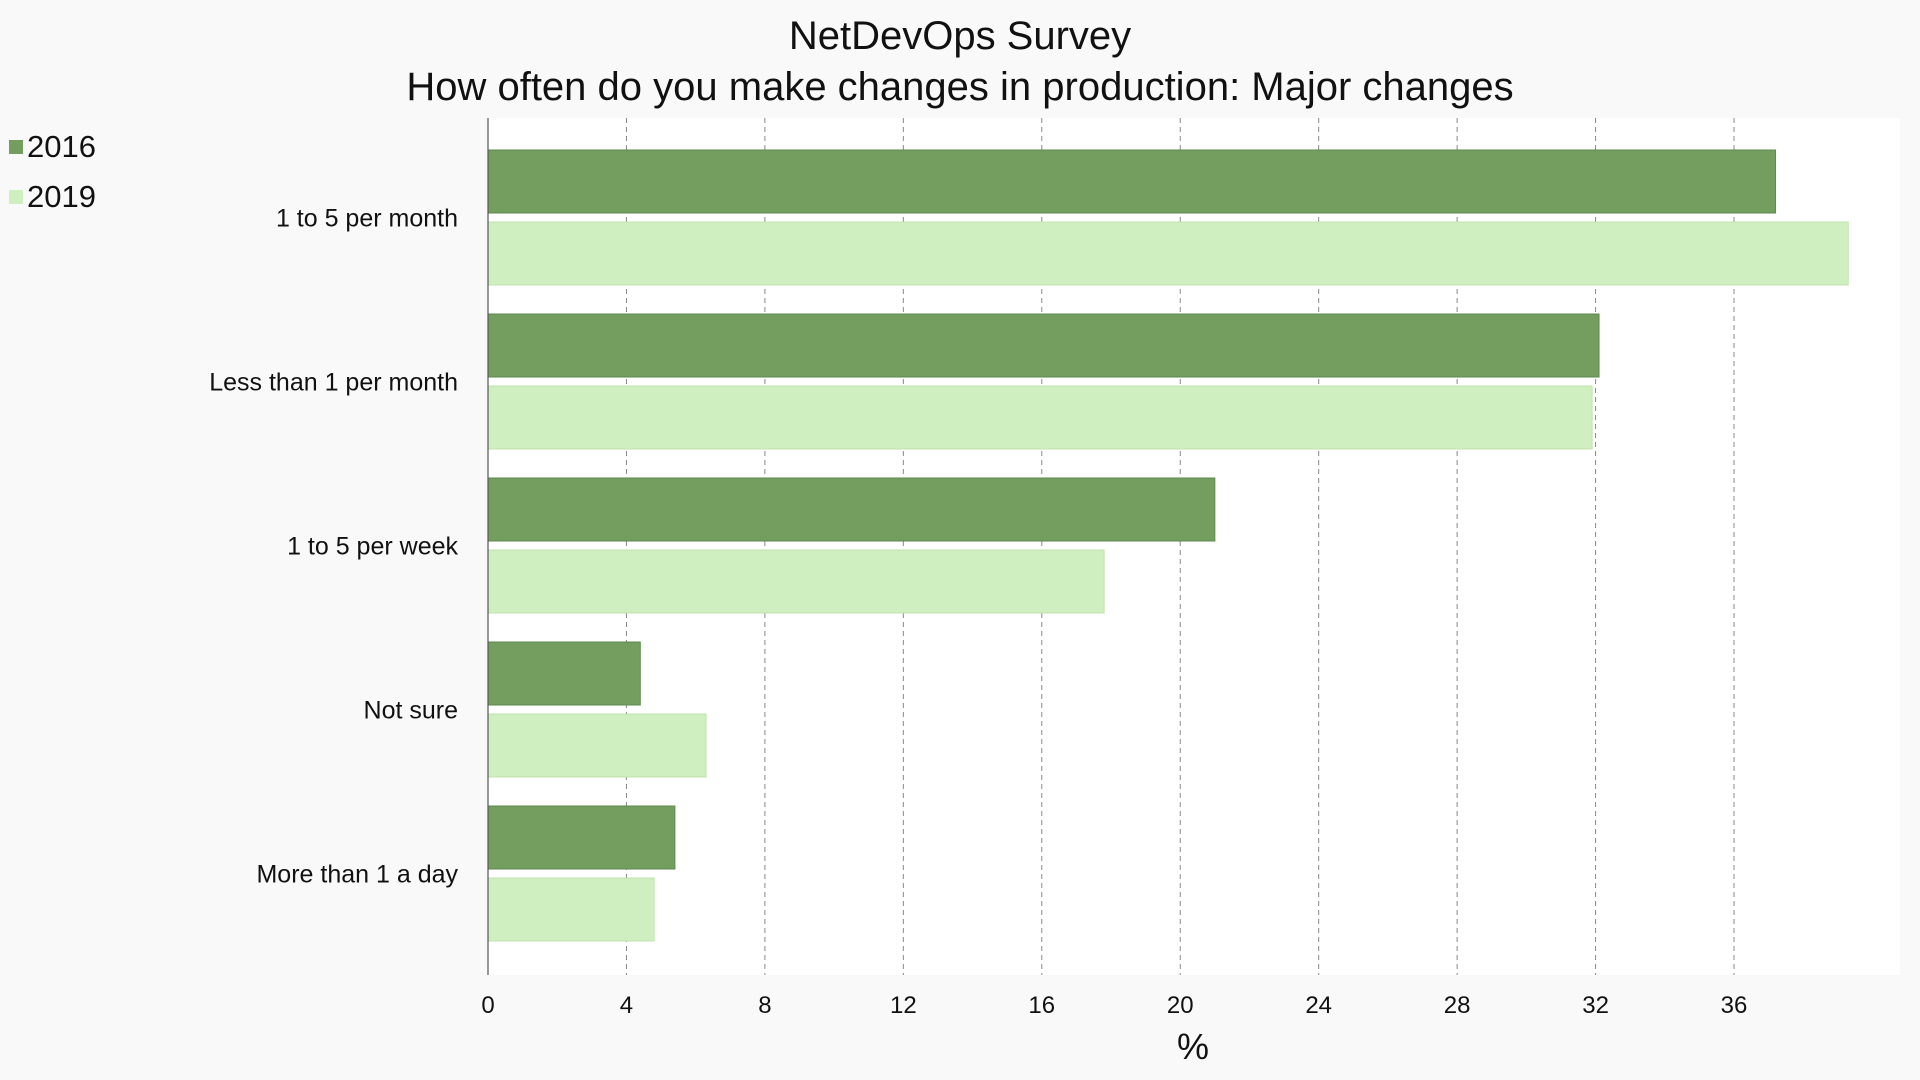 This screenshot has width=1920, height=1080. Describe the element at coordinates (597, 745) in the screenshot. I see `bar-not-sure-2019` at that location.